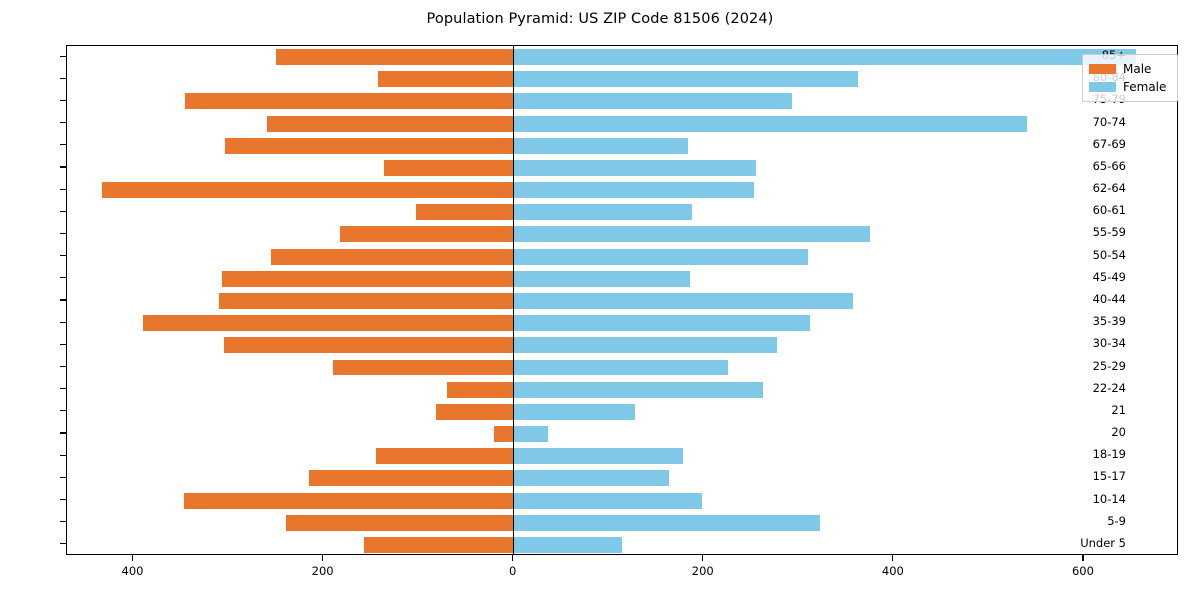  Describe the element at coordinates (1109, 299) in the screenshot. I see `y-tick-label: 40-44` at that location.